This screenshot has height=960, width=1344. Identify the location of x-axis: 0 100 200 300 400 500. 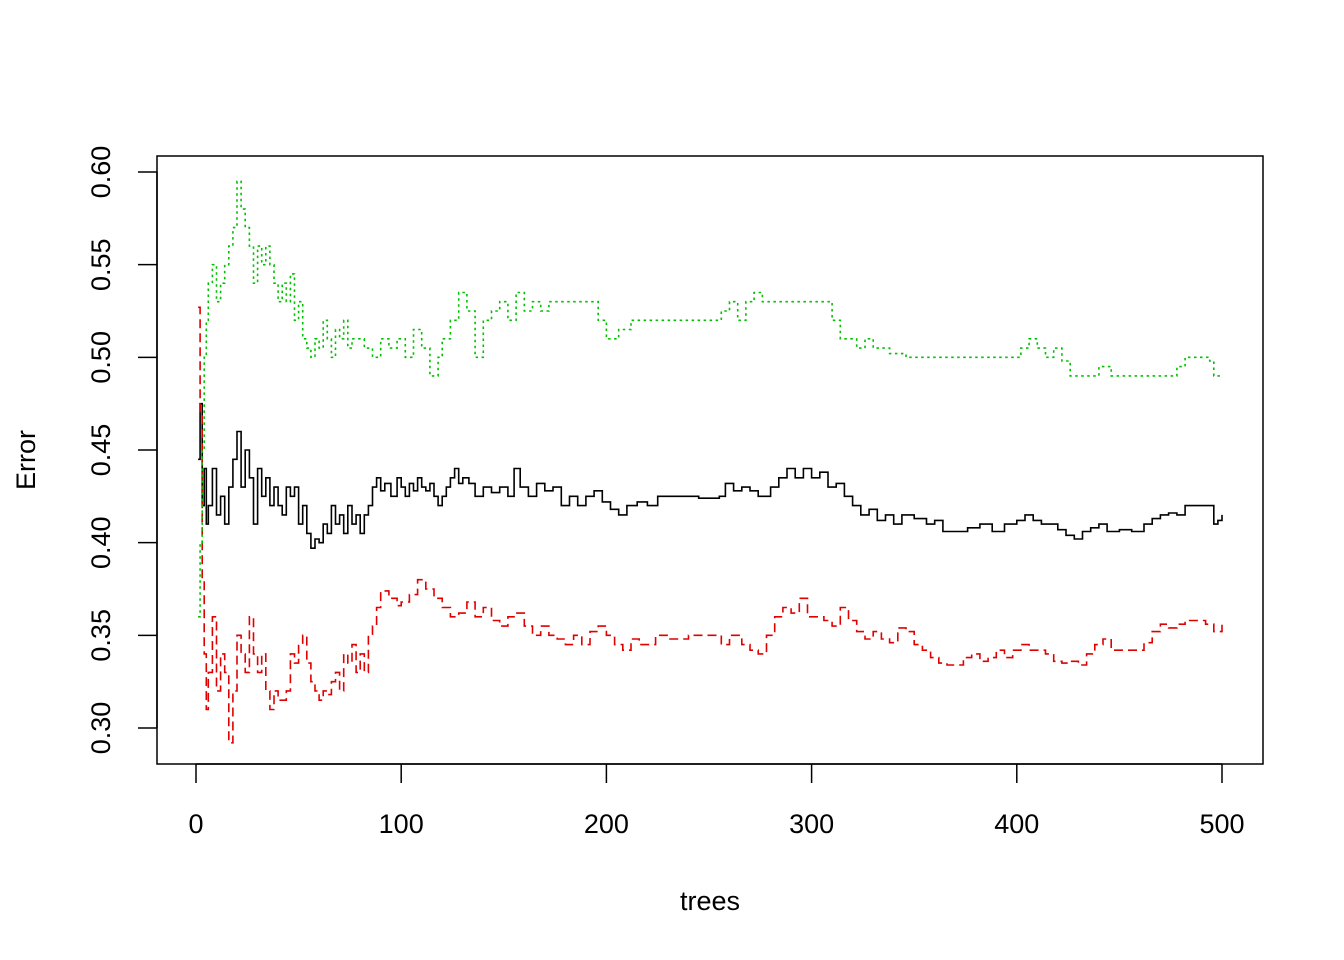
(716, 801).